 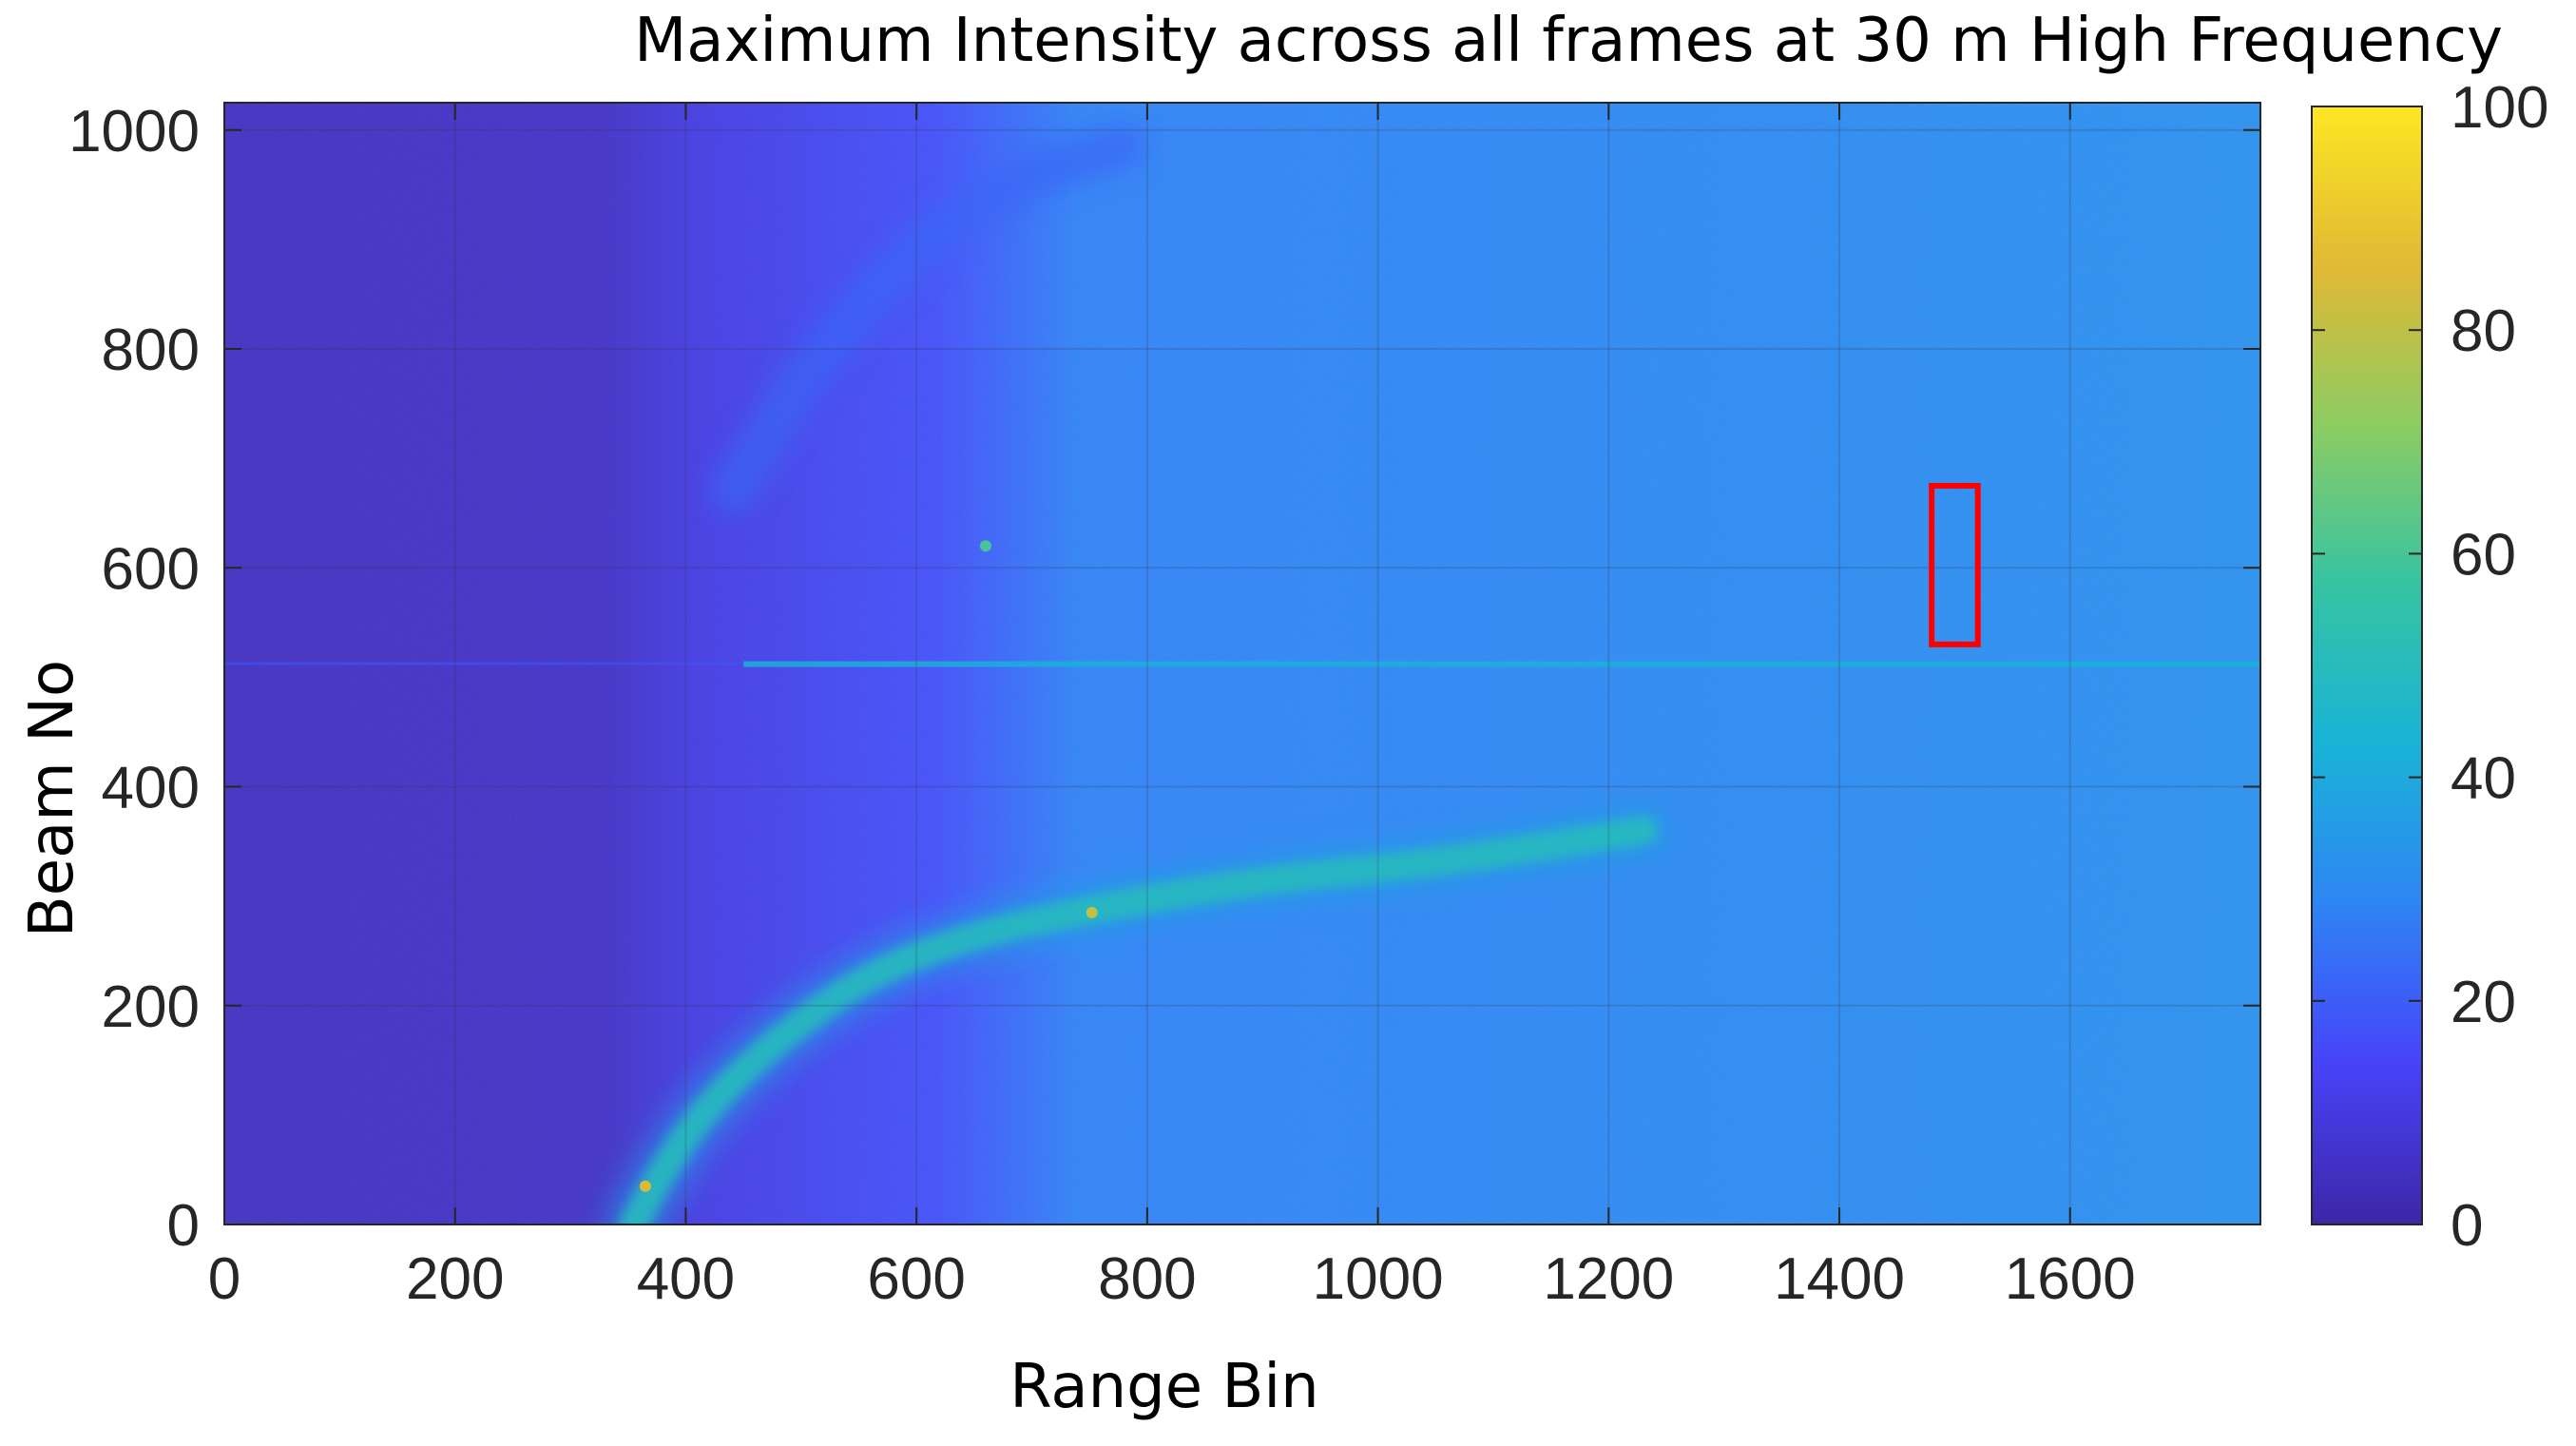 I want to click on horizontal-beam-line, so click(x=1502, y=664).